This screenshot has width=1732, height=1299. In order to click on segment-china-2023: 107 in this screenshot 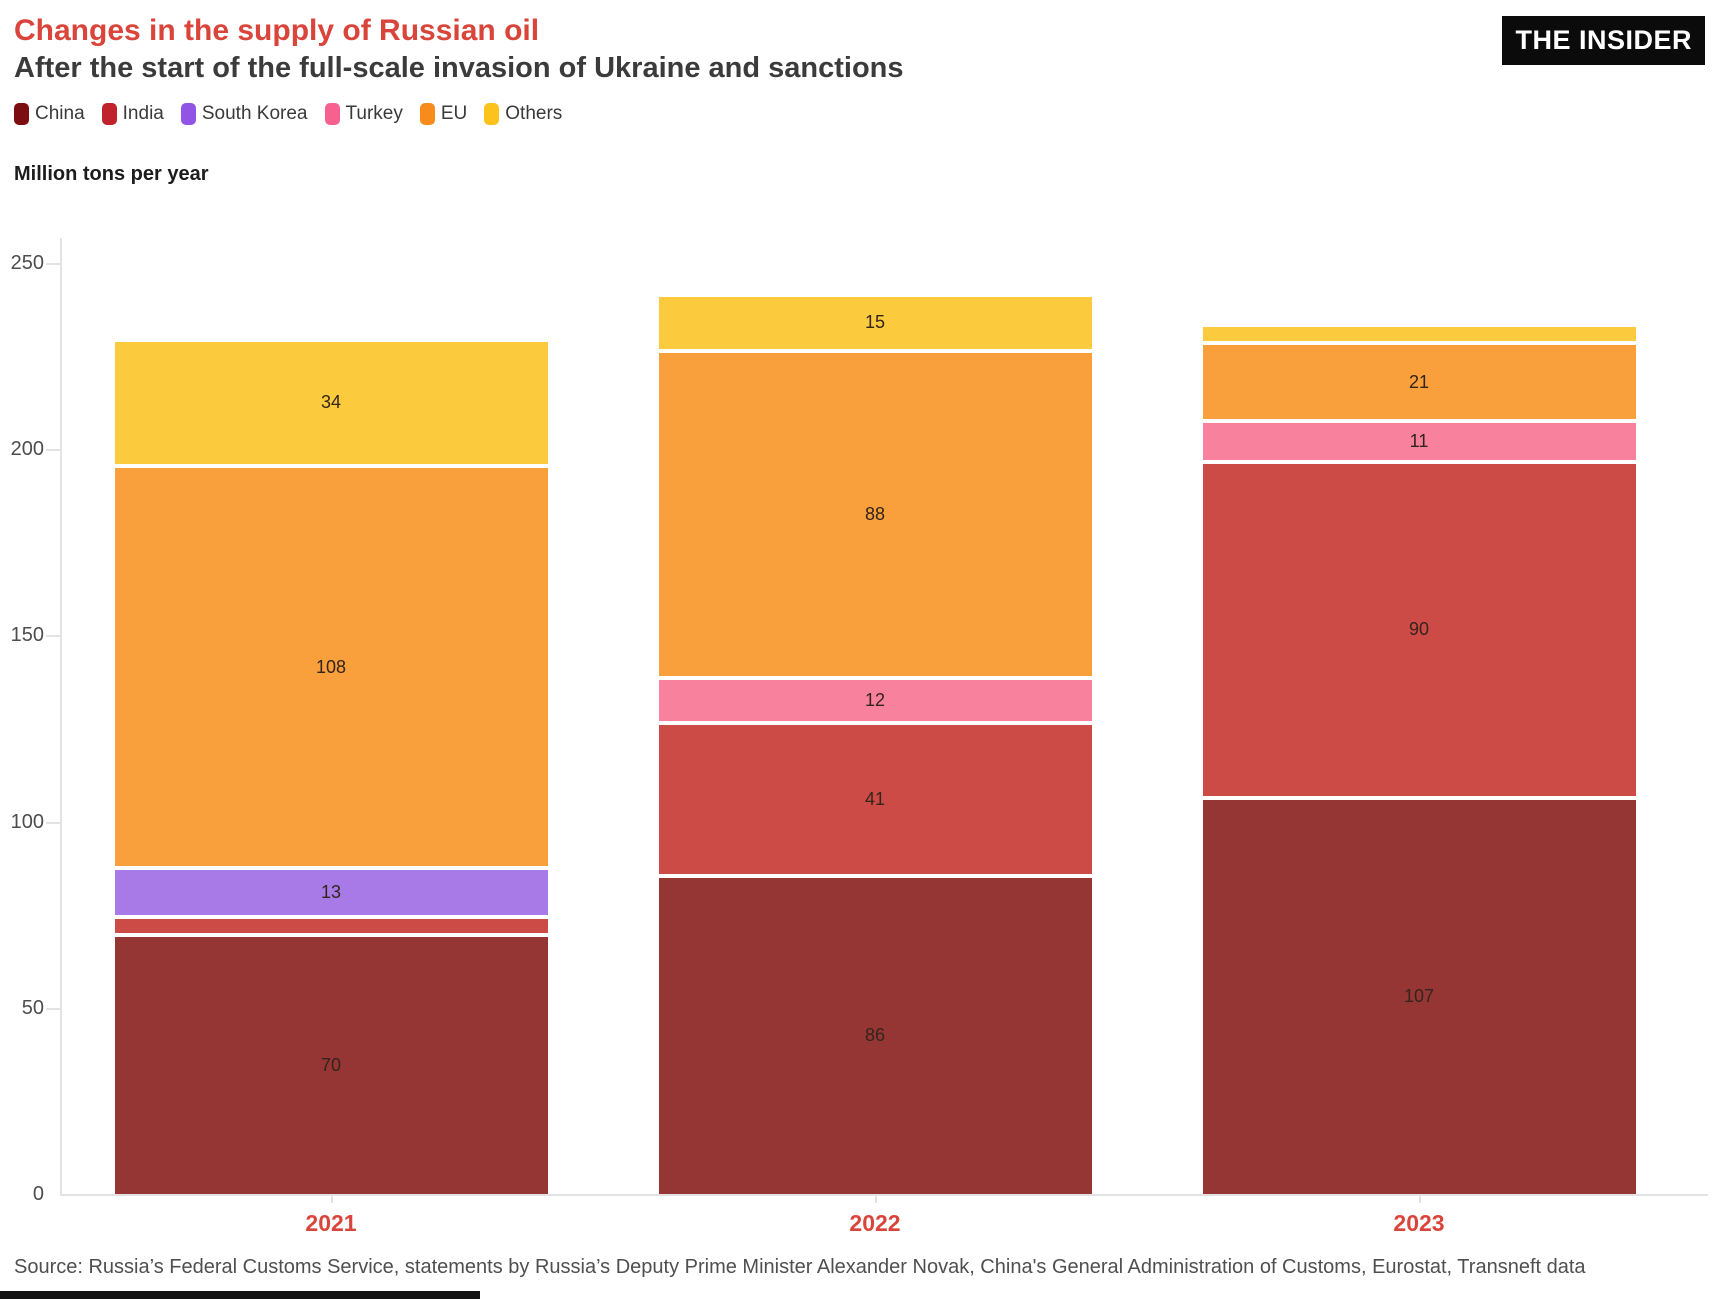, I will do `click(1419, 994)`.